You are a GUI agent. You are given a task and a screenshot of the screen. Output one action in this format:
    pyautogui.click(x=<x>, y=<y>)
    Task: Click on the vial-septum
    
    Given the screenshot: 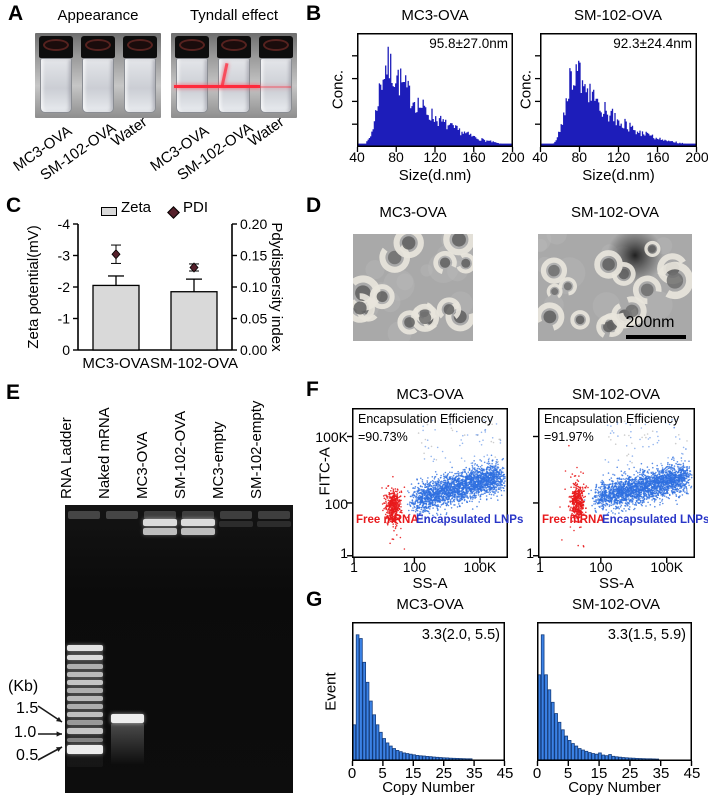 What is the action you would take?
    pyautogui.click(x=98, y=45)
    